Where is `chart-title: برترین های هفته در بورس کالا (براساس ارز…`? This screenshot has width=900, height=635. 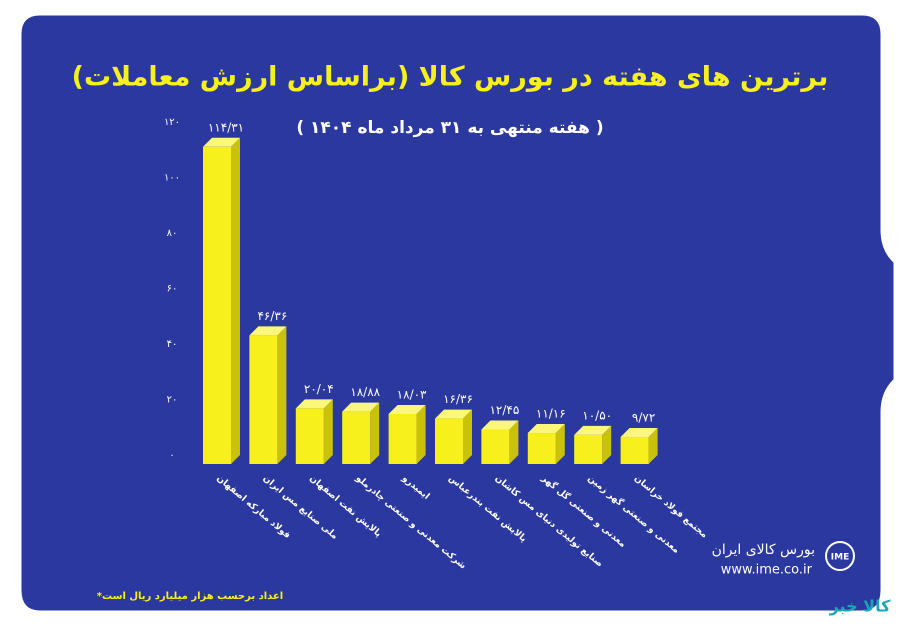 chart-title: برترین های هفته در بورس کالا (براساس ارز… is located at coordinates (450, 77).